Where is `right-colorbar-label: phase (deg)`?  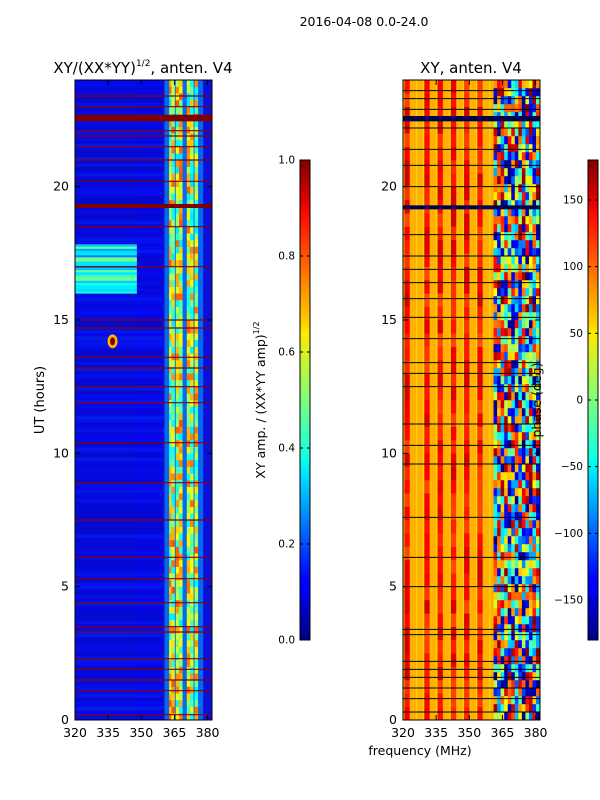 right-colorbar-label: phase (deg) is located at coordinates (536, 399).